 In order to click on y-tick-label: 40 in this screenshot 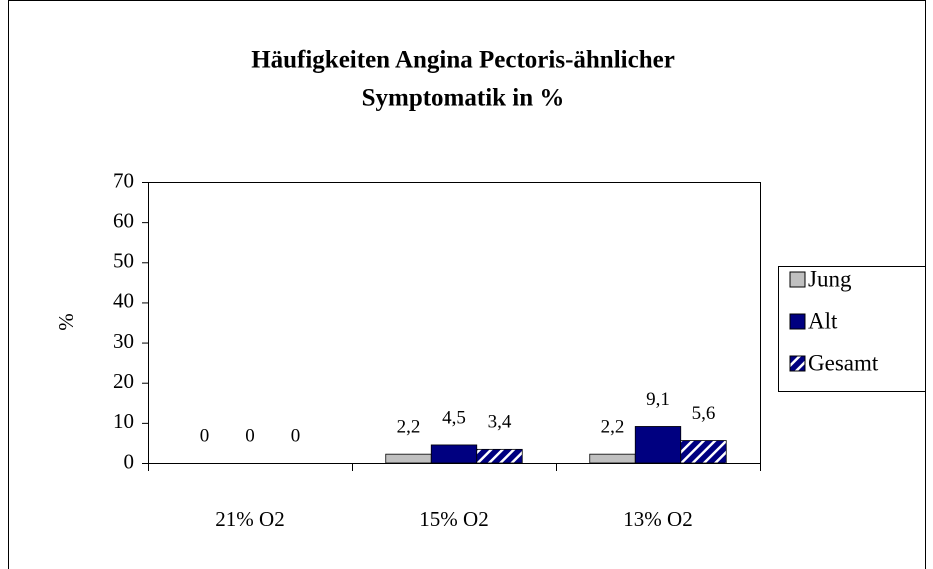, I will do `click(123, 301)`.